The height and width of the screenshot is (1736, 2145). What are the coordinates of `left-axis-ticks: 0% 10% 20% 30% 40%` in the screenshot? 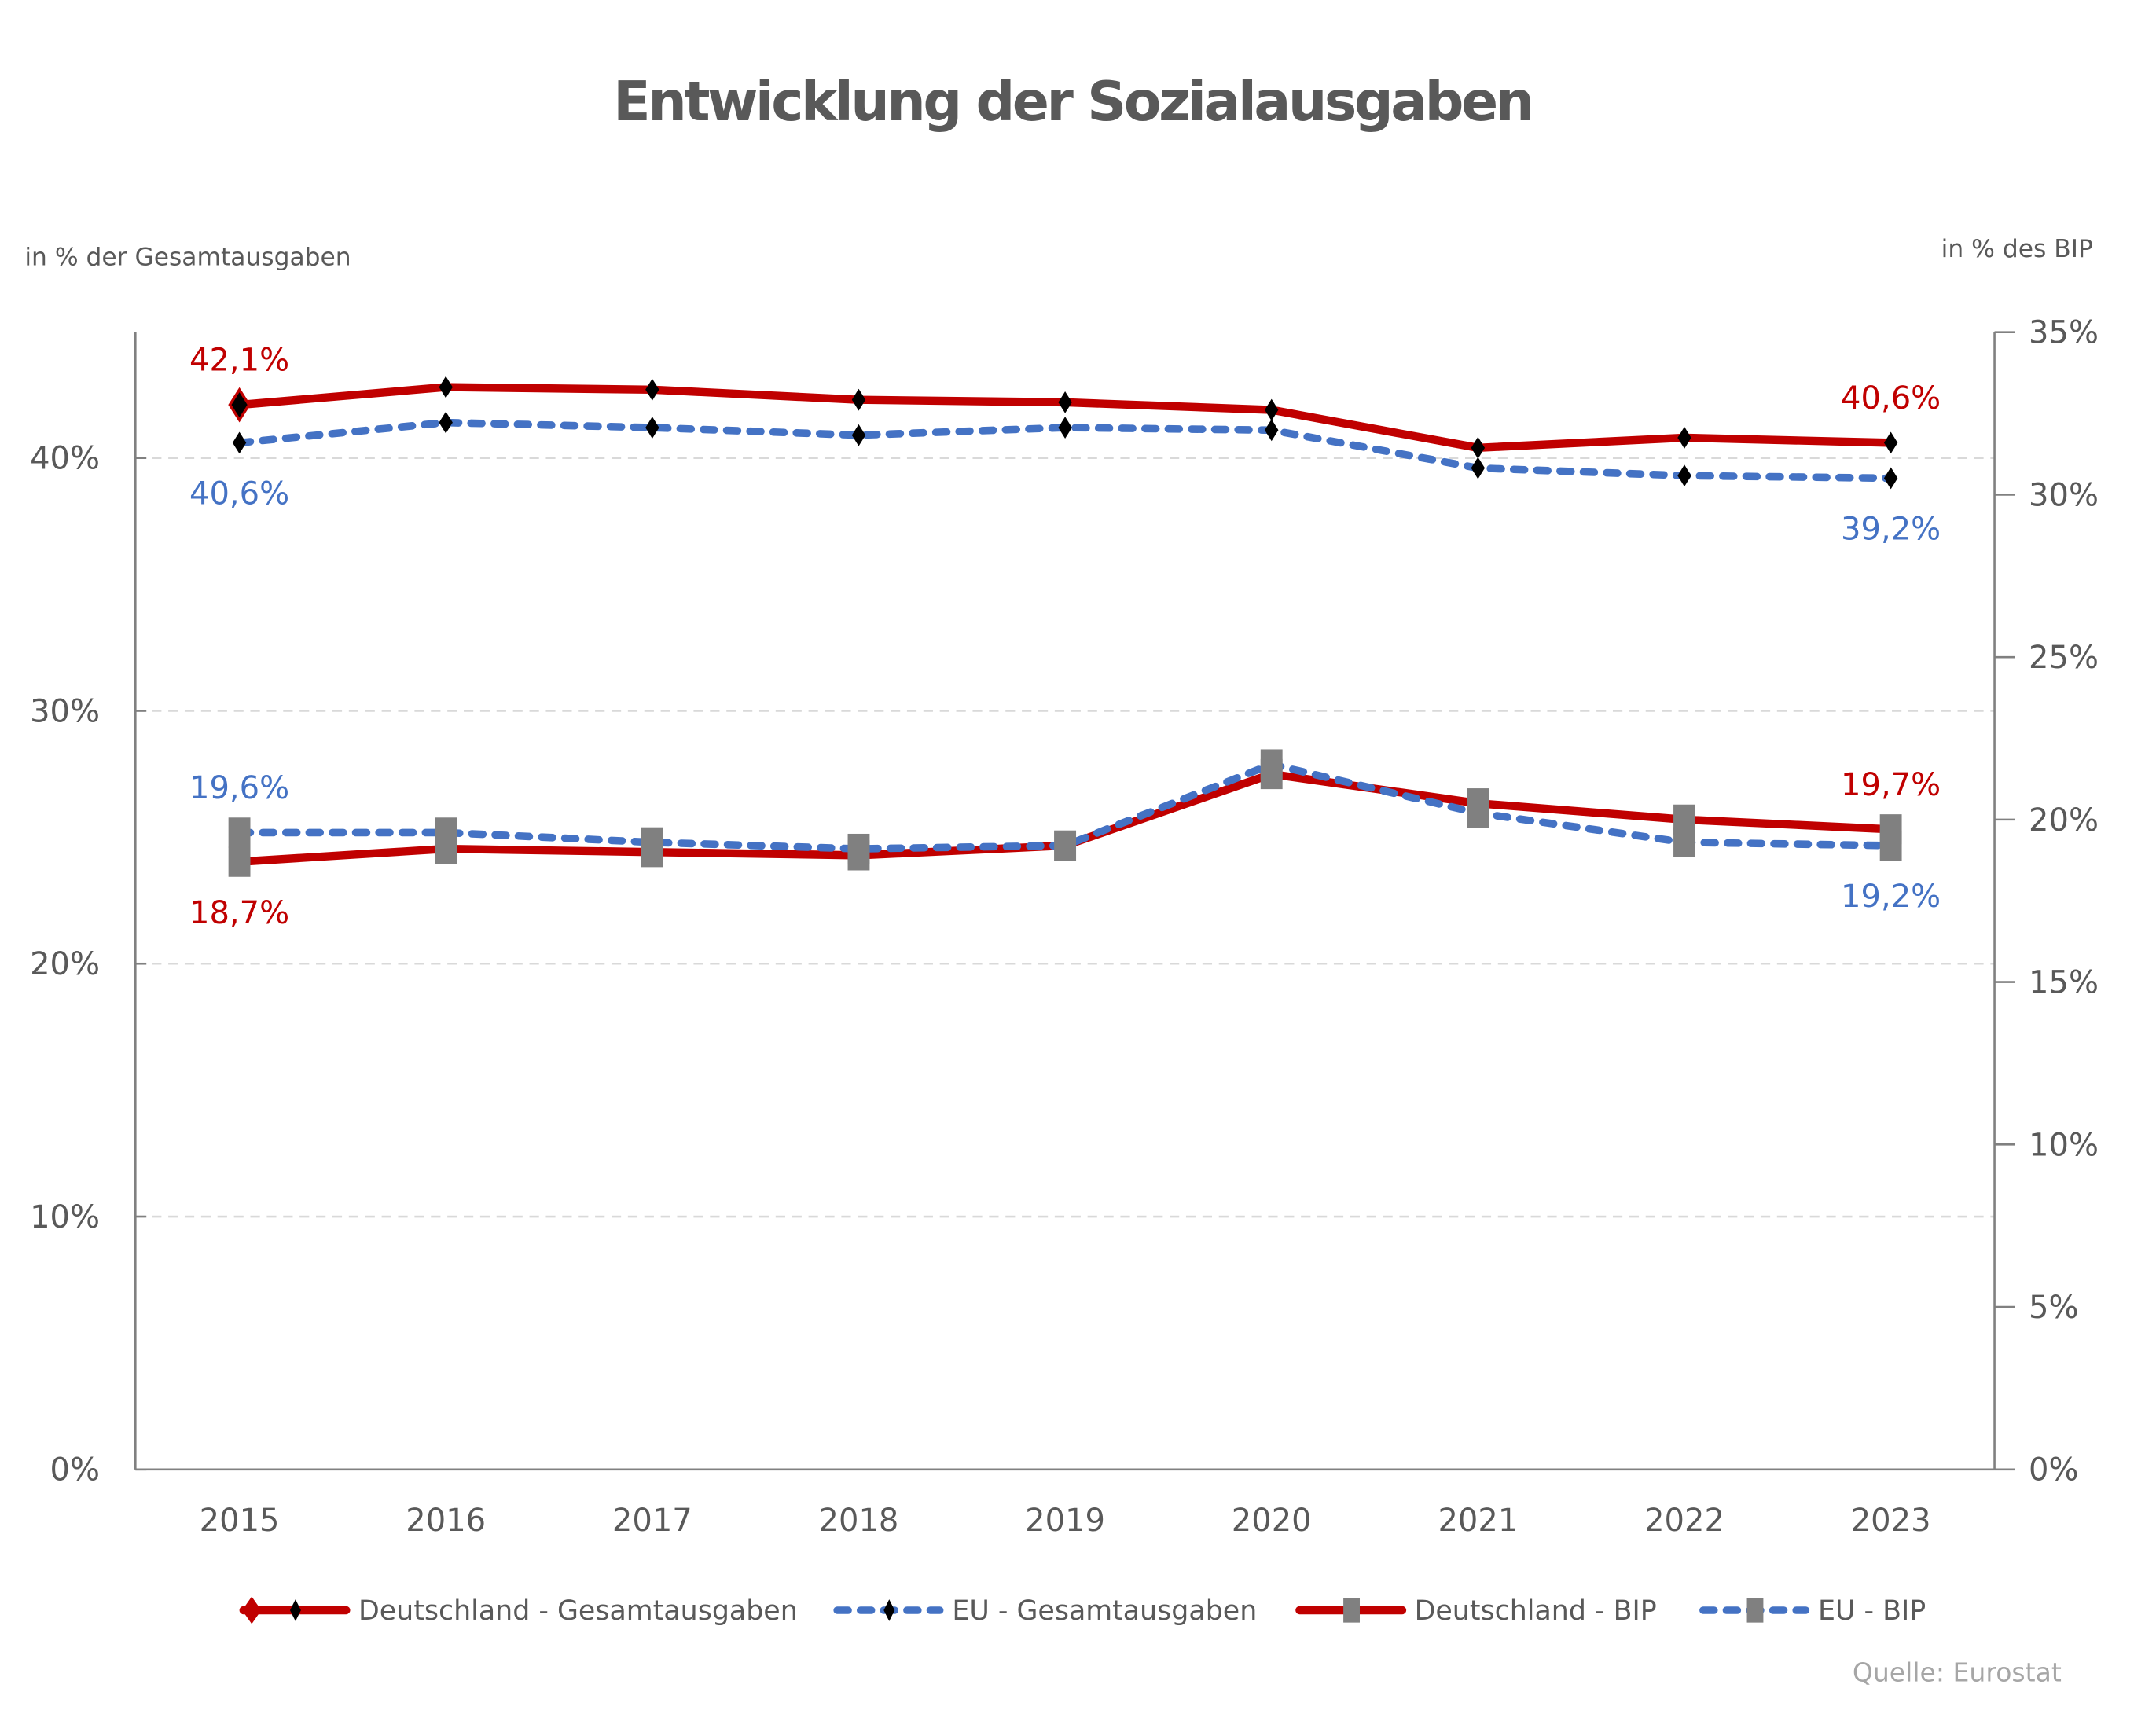 It's located at (88, 964).